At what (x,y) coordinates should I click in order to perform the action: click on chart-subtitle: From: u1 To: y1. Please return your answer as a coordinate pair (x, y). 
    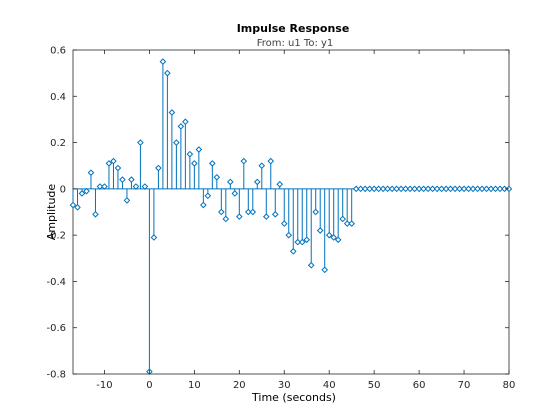
    Looking at the image, I should click on (295, 43).